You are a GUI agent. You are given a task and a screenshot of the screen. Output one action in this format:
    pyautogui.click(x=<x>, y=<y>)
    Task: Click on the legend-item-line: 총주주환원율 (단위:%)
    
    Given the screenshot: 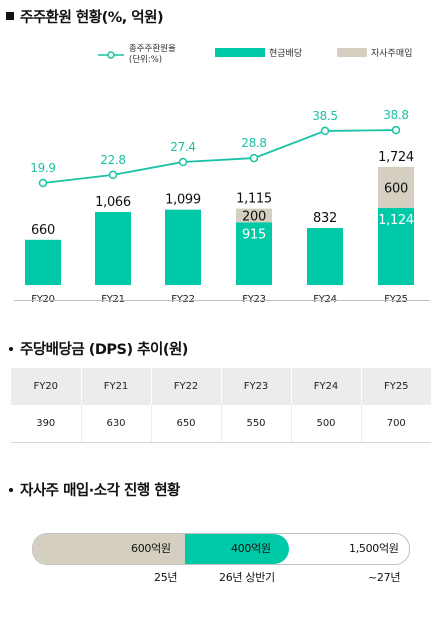 What is the action you would take?
    pyautogui.click(x=136, y=55)
    